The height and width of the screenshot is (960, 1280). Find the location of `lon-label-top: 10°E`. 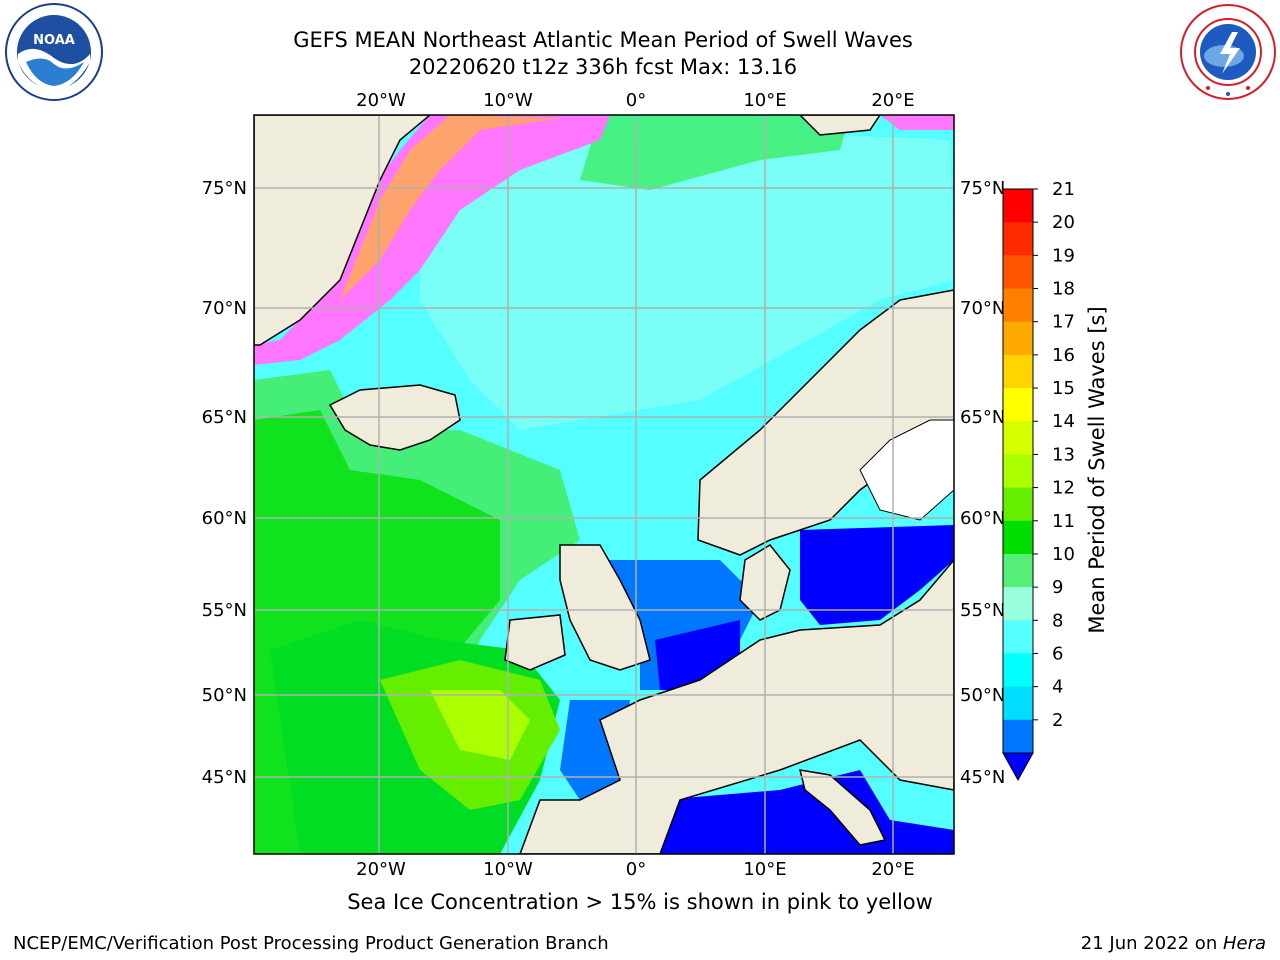

lon-label-top: 10°E is located at coordinates (764, 100).